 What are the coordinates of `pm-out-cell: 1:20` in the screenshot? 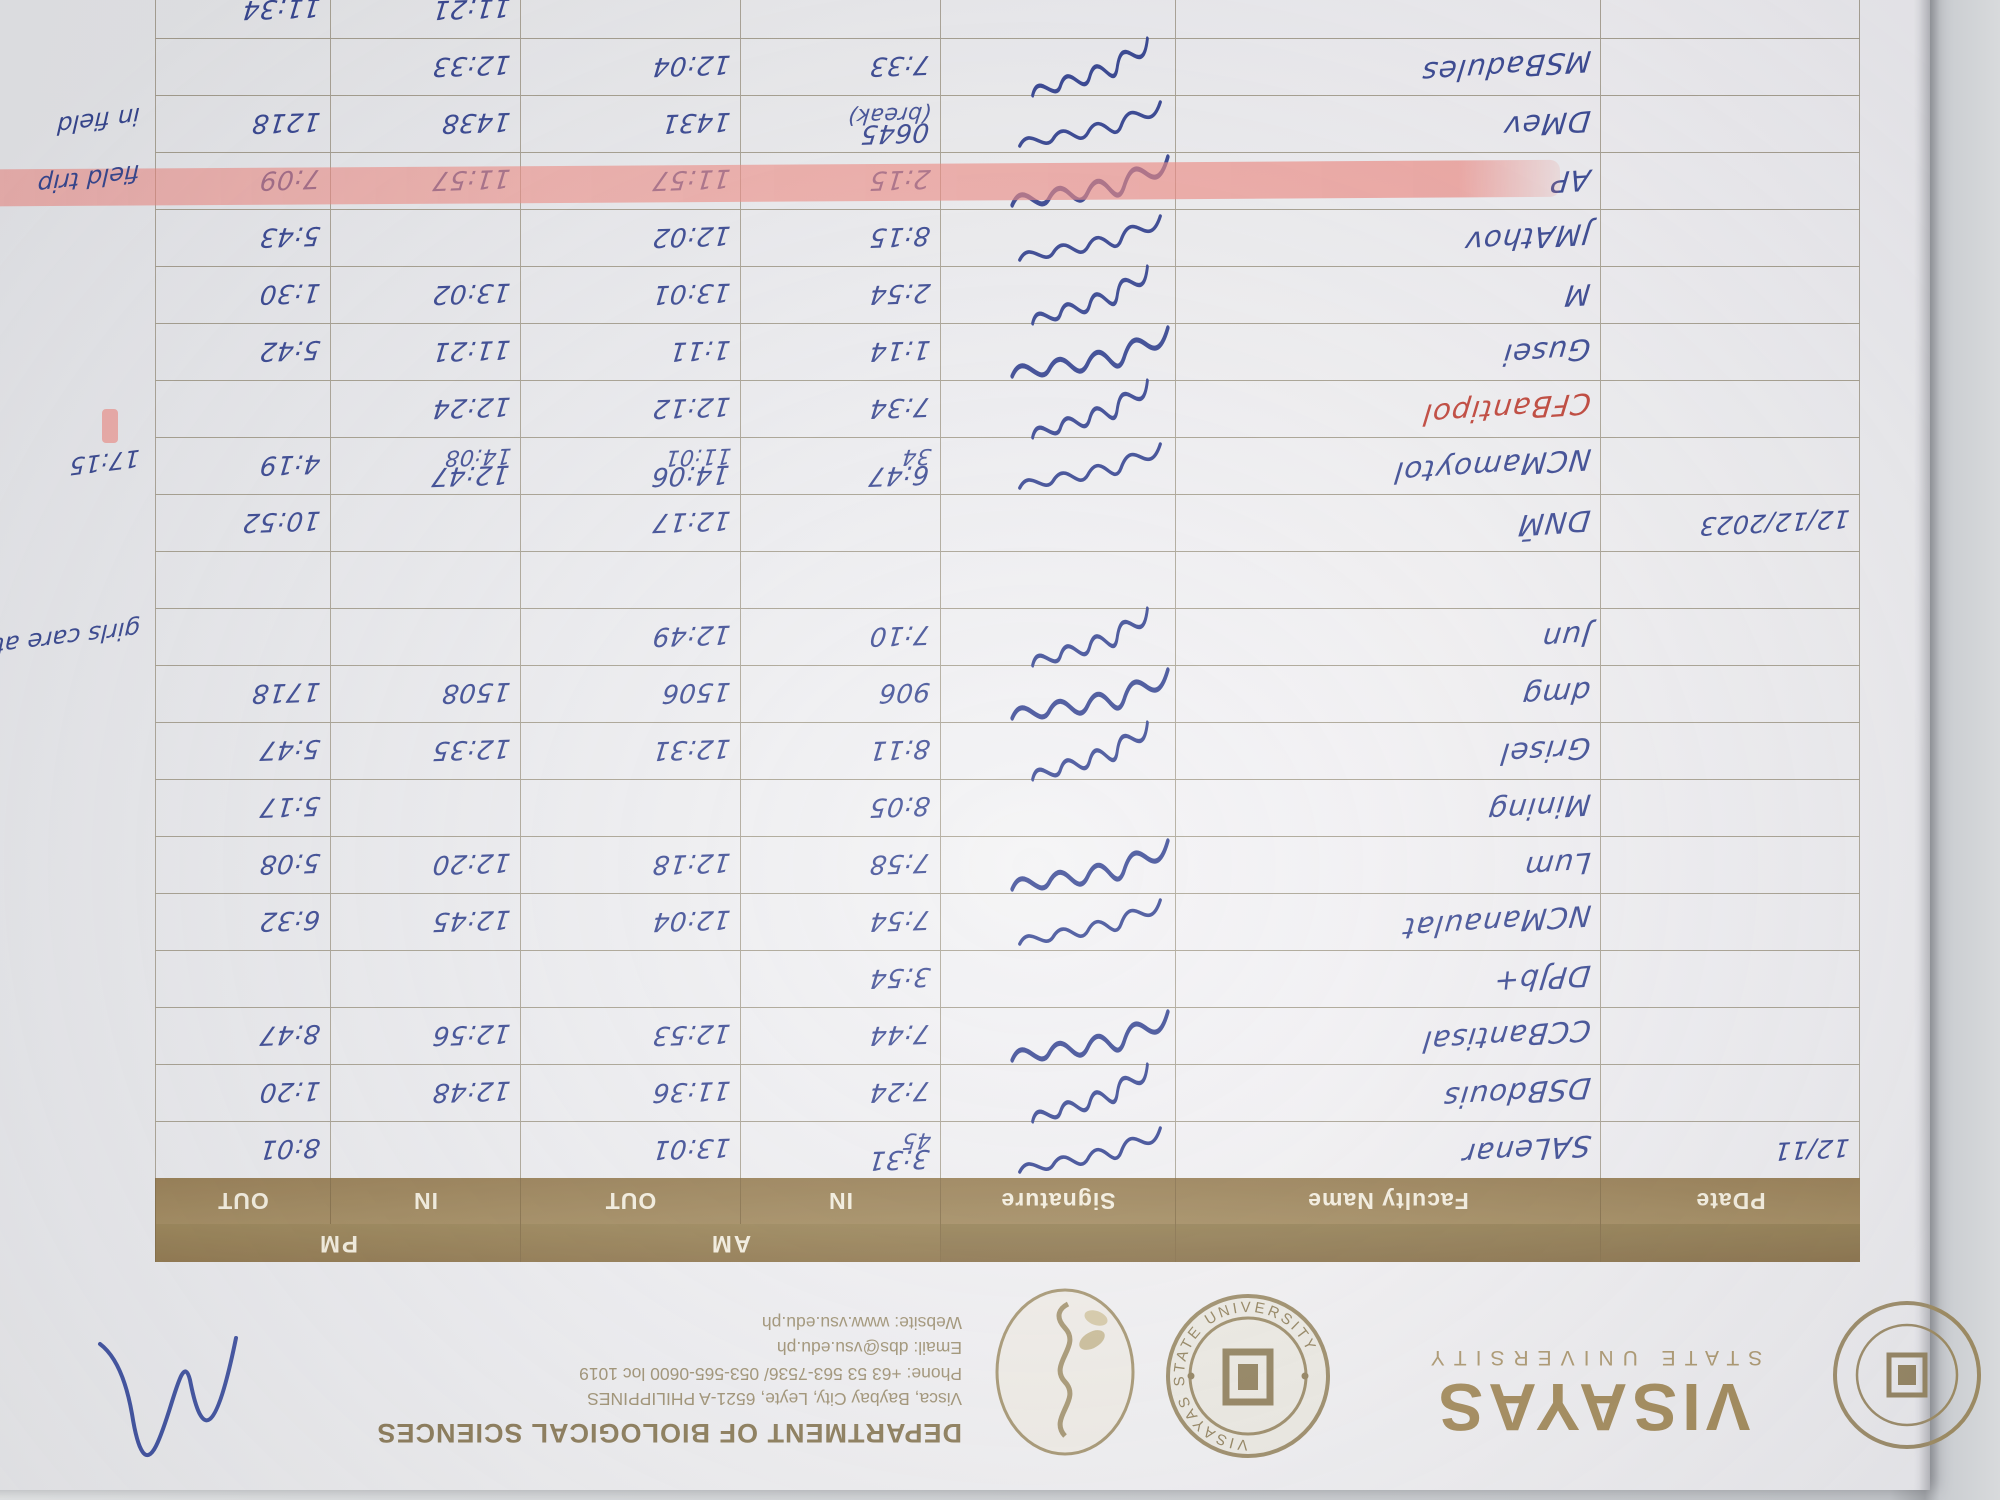 It's located at (242, 1093).